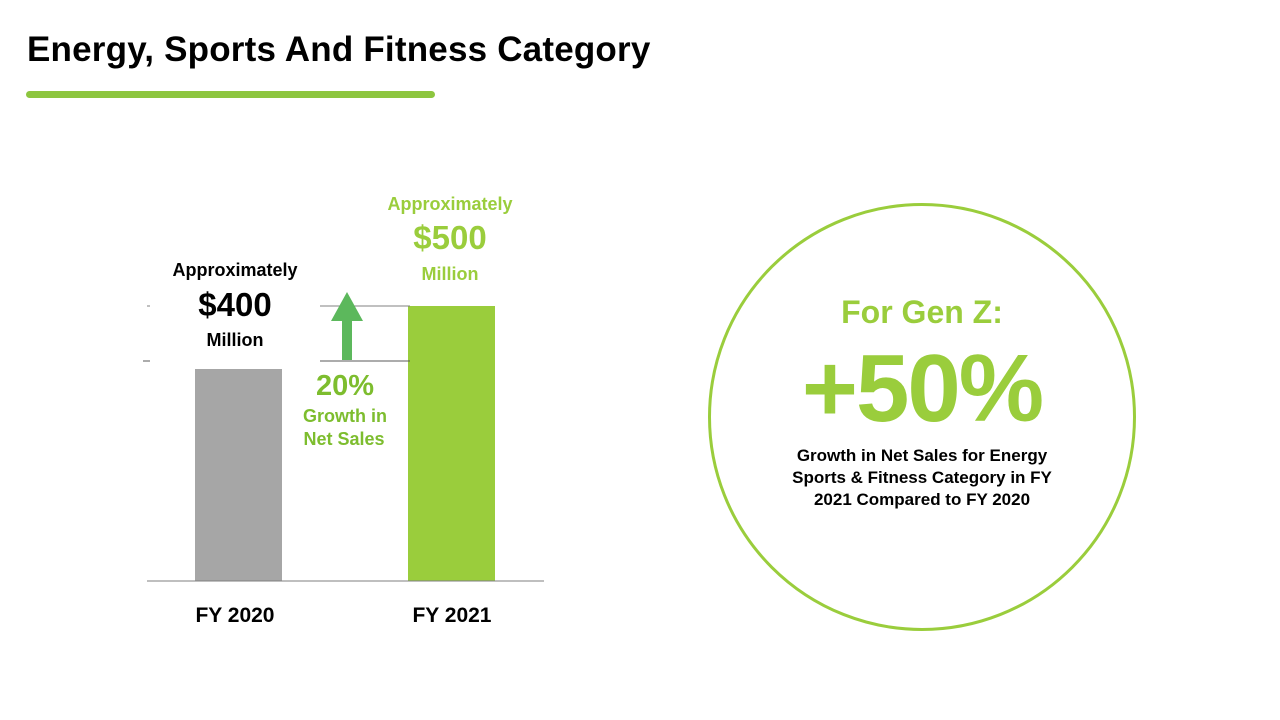  Describe the element at coordinates (238, 471) in the screenshot. I see `bar-fy-2020` at that location.